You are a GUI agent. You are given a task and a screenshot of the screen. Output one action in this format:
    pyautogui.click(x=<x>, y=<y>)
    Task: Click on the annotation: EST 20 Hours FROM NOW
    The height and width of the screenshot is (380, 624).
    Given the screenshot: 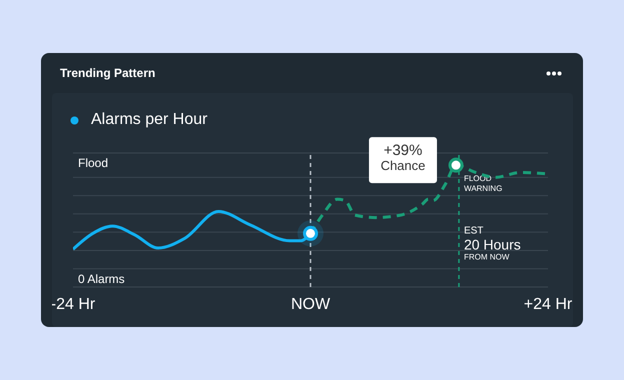 What is the action you would take?
    pyautogui.click(x=492, y=243)
    